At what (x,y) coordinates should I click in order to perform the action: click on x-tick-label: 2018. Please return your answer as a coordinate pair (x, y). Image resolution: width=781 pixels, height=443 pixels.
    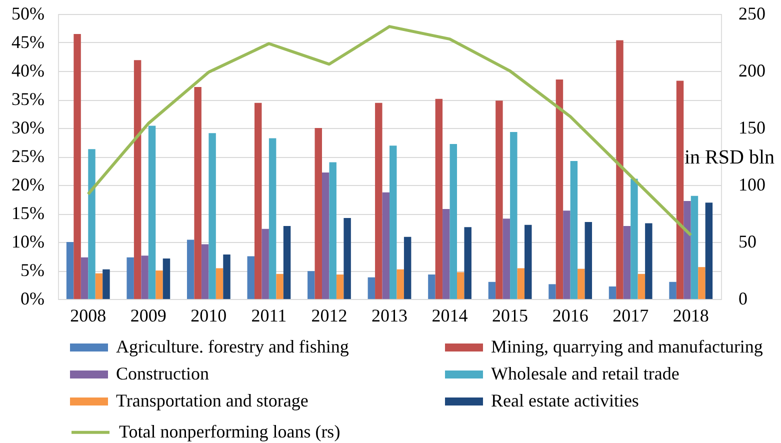
    Looking at the image, I should click on (690, 316).